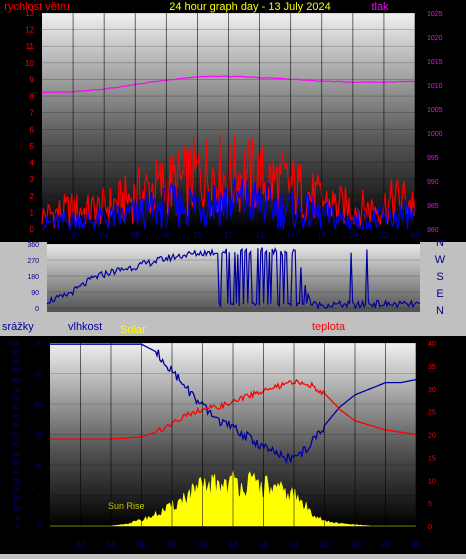 This screenshot has height=559, width=466. What do you see at coordinates (32, 163) in the screenshot?
I see `wind-y-tick-label: 4` at bounding box center [32, 163].